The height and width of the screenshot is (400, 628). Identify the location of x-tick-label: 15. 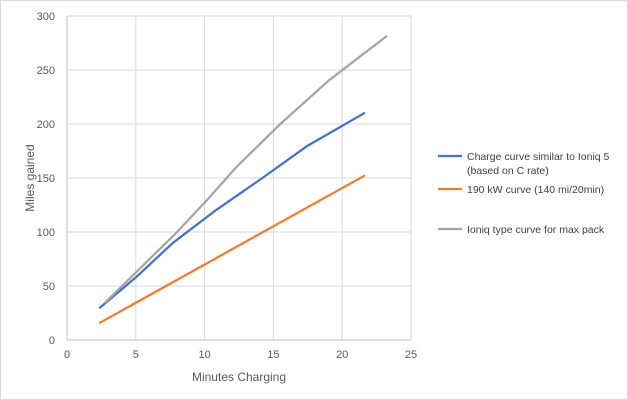
(273, 355).